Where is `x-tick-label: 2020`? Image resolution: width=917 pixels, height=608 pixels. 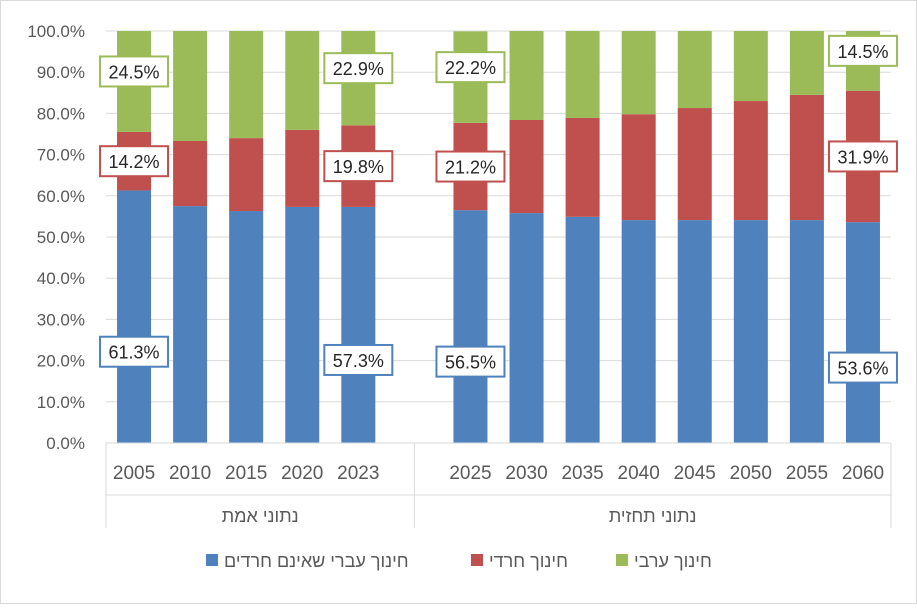
x-tick-label: 2020 is located at coordinates (302, 473).